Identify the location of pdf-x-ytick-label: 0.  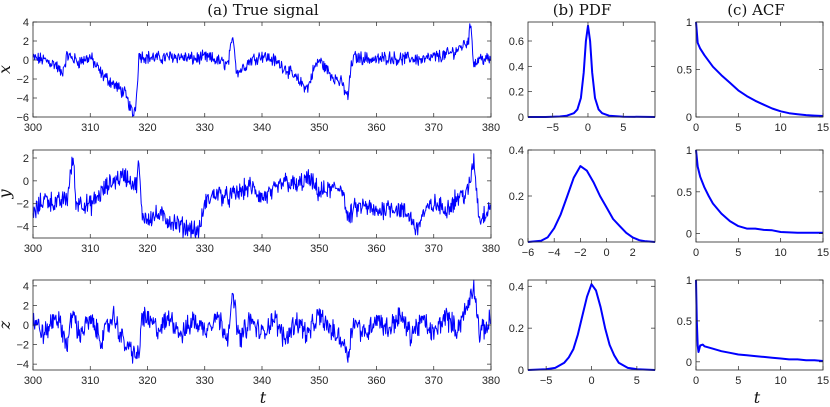
(521, 118).